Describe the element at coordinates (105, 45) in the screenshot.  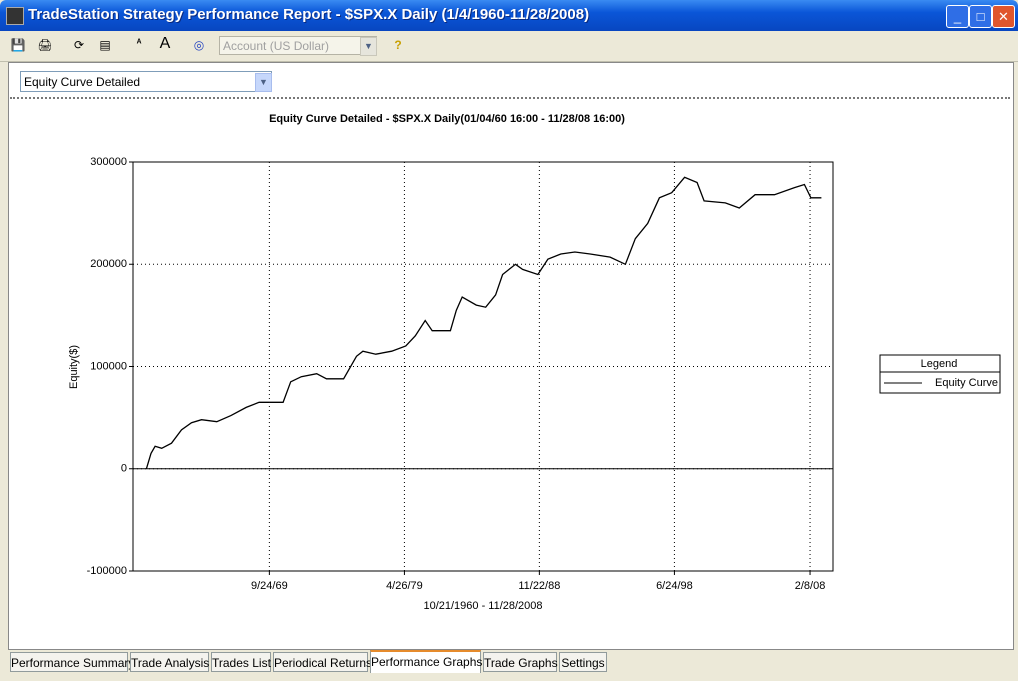
I see `properties-button: ▤` at that location.